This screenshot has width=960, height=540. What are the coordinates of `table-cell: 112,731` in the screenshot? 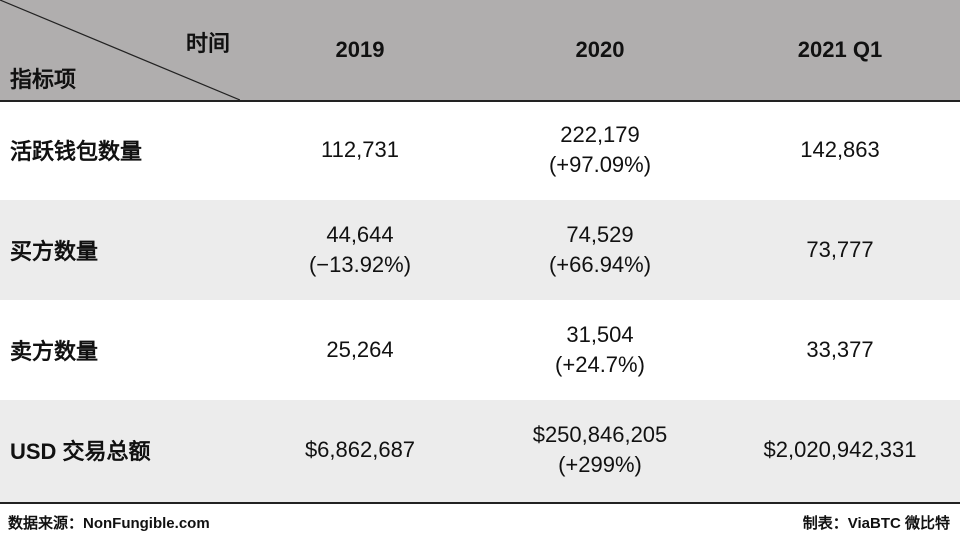 It's located at (360, 150).